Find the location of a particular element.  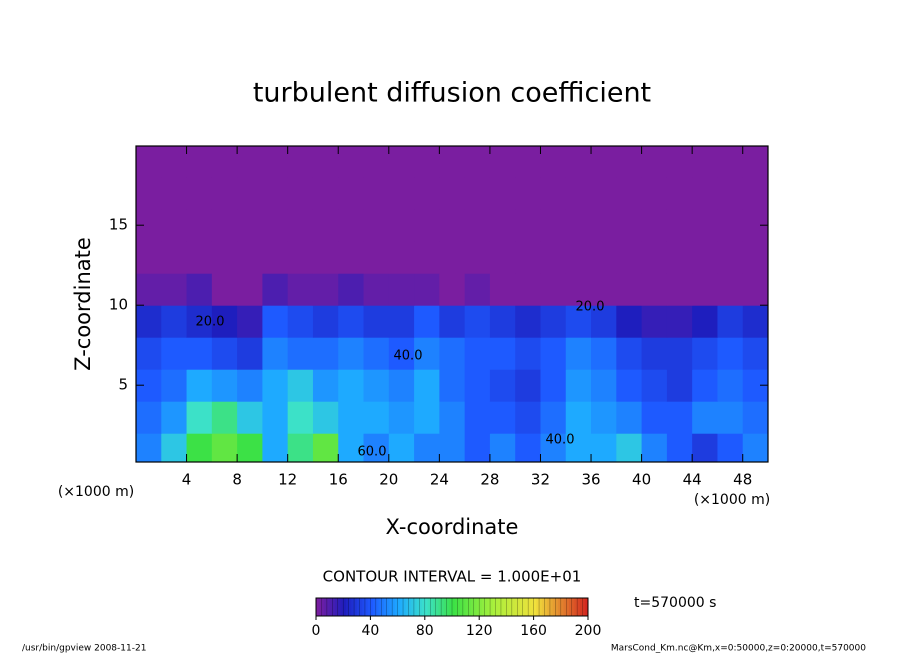

colorbar-tick-label: 160 is located at coordinates (533, 631).